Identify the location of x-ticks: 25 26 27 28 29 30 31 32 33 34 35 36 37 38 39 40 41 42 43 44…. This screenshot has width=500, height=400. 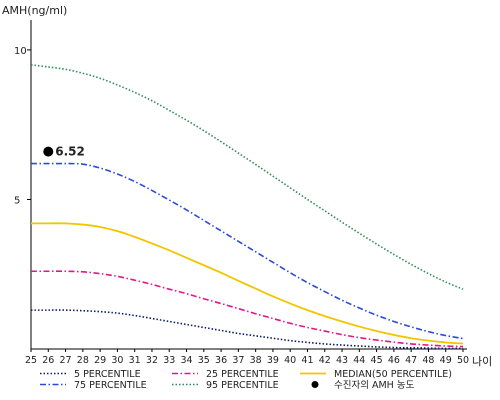
(247, 357).